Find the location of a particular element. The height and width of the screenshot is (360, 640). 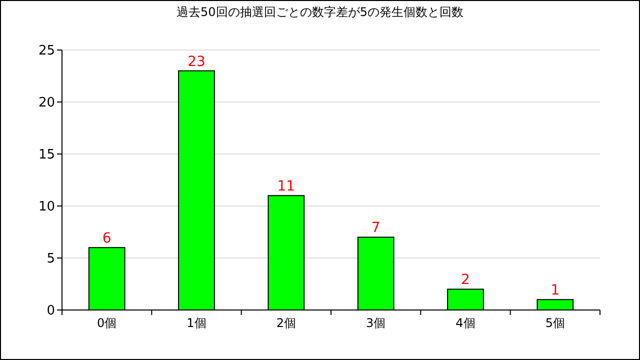

y-tick-label: 5 is located at coordinates (50, 259).